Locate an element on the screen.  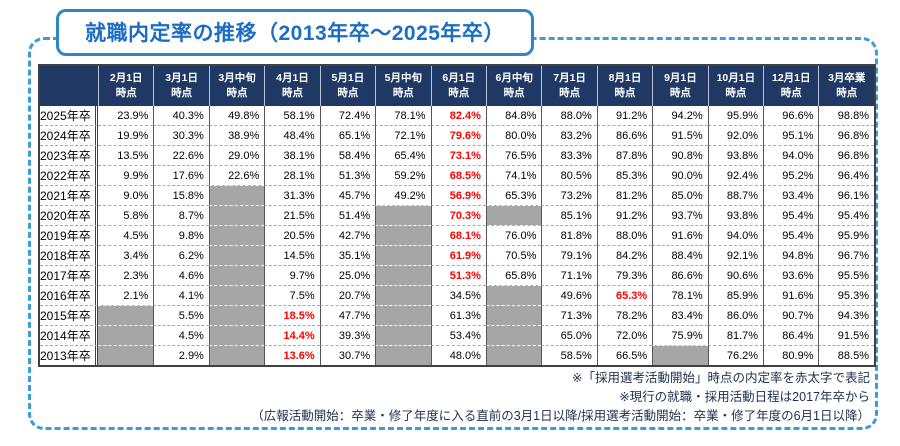
rate-cell: 95.2% is located at coordinates (791, 175).